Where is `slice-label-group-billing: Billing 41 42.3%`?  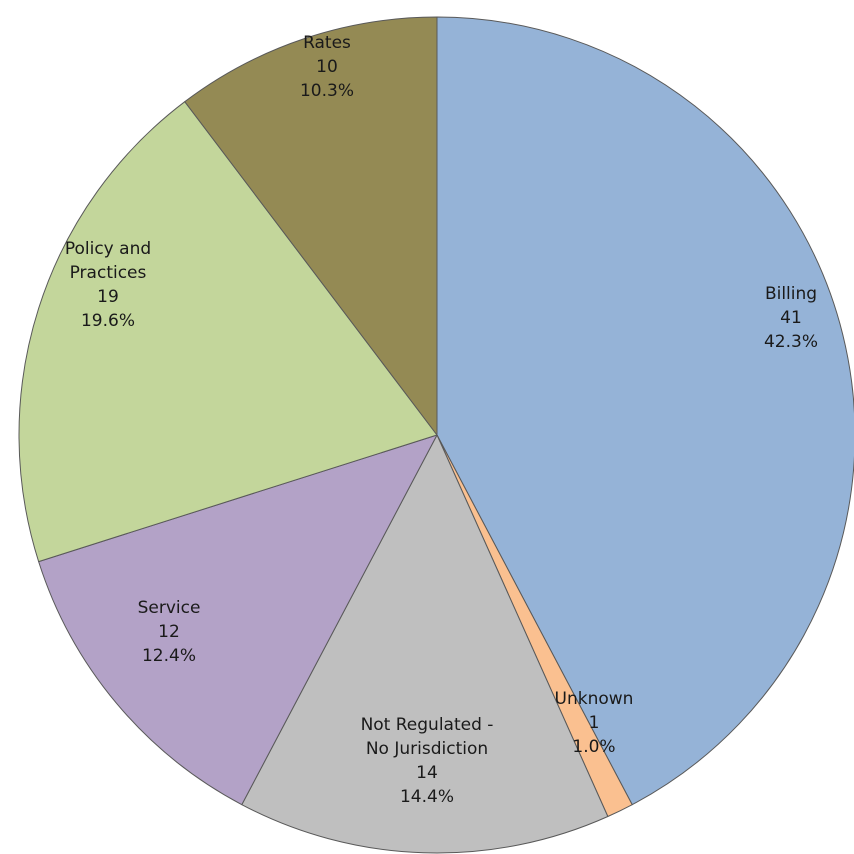
slice-label-group-billing: Billing 41 42.3% is located at coordinates (791, 318).